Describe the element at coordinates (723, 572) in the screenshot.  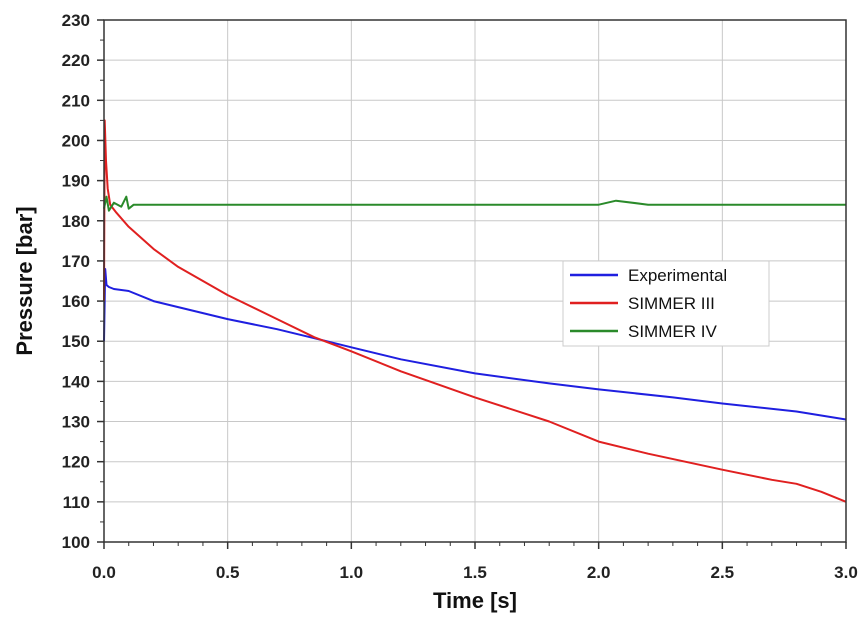
I see `x-tick-label: 2.5` at that location.